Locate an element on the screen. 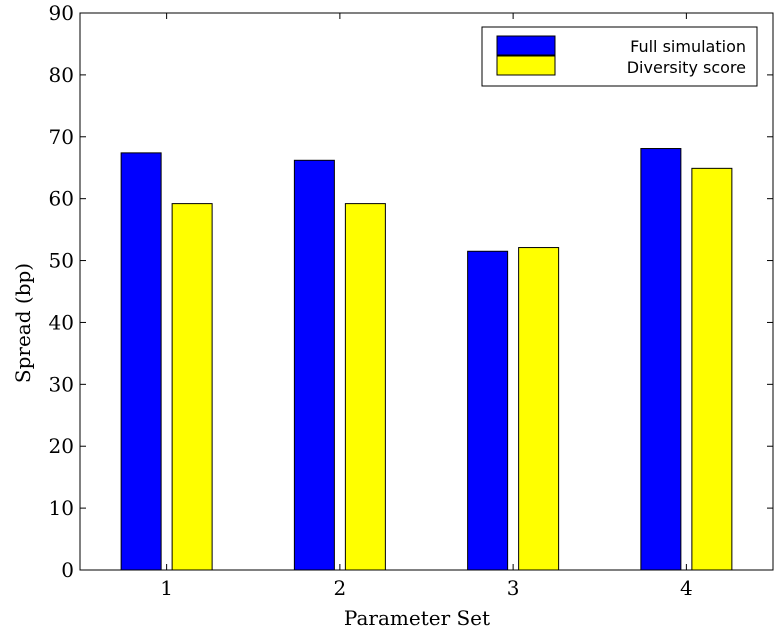 Image resolution: width=778 pixels, height=637 pixels. legend-swatch-full-simulation is located at coordinates (526, 45).